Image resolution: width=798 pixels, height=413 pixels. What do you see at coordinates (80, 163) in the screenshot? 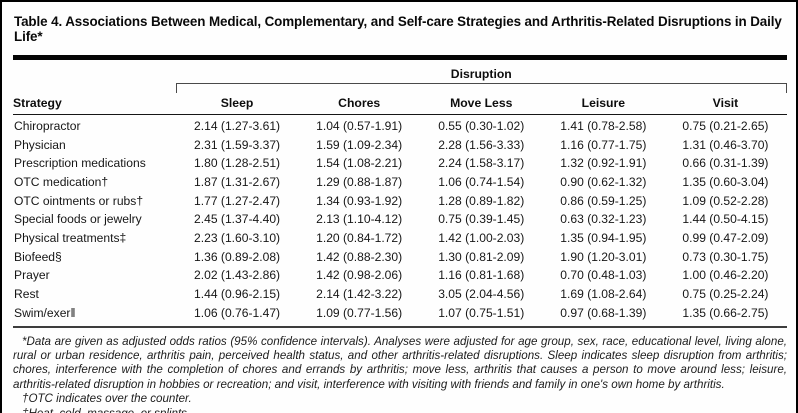
I see `strategy-cell: Prescription medications` at bounding box center [80, 163].